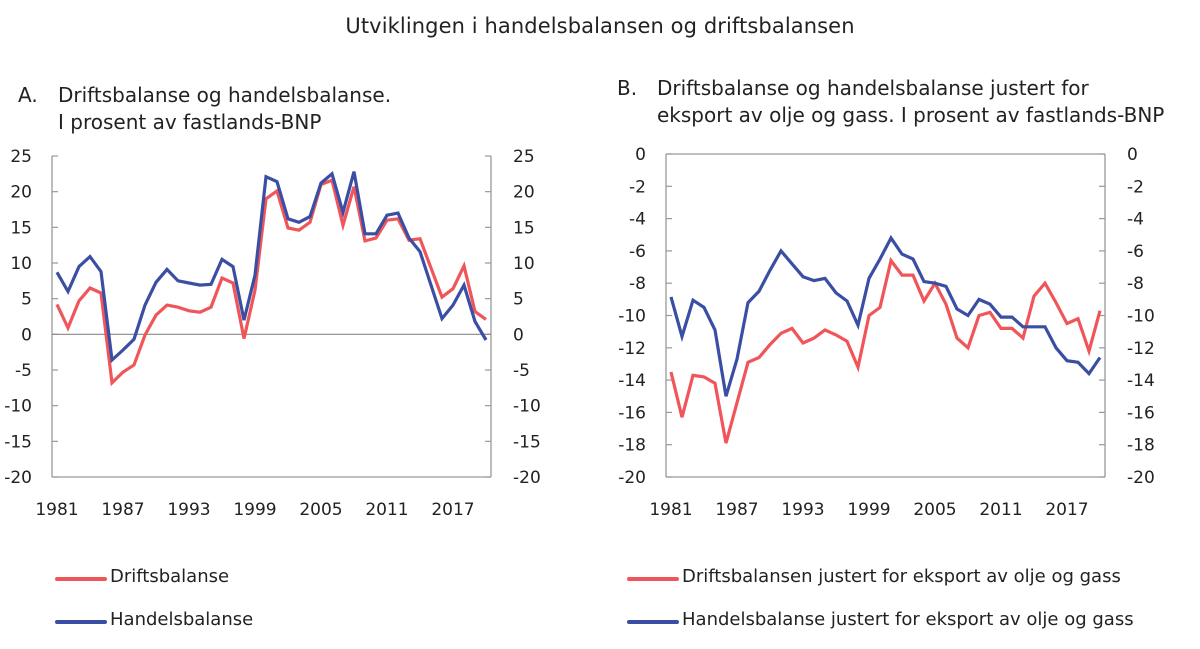 Image resolution: width=1200 pixels, height=649 pixels. Describe the element at coordinates (632, 446) in the screenshot. I see `y-tick-label-left: -18` at that location.